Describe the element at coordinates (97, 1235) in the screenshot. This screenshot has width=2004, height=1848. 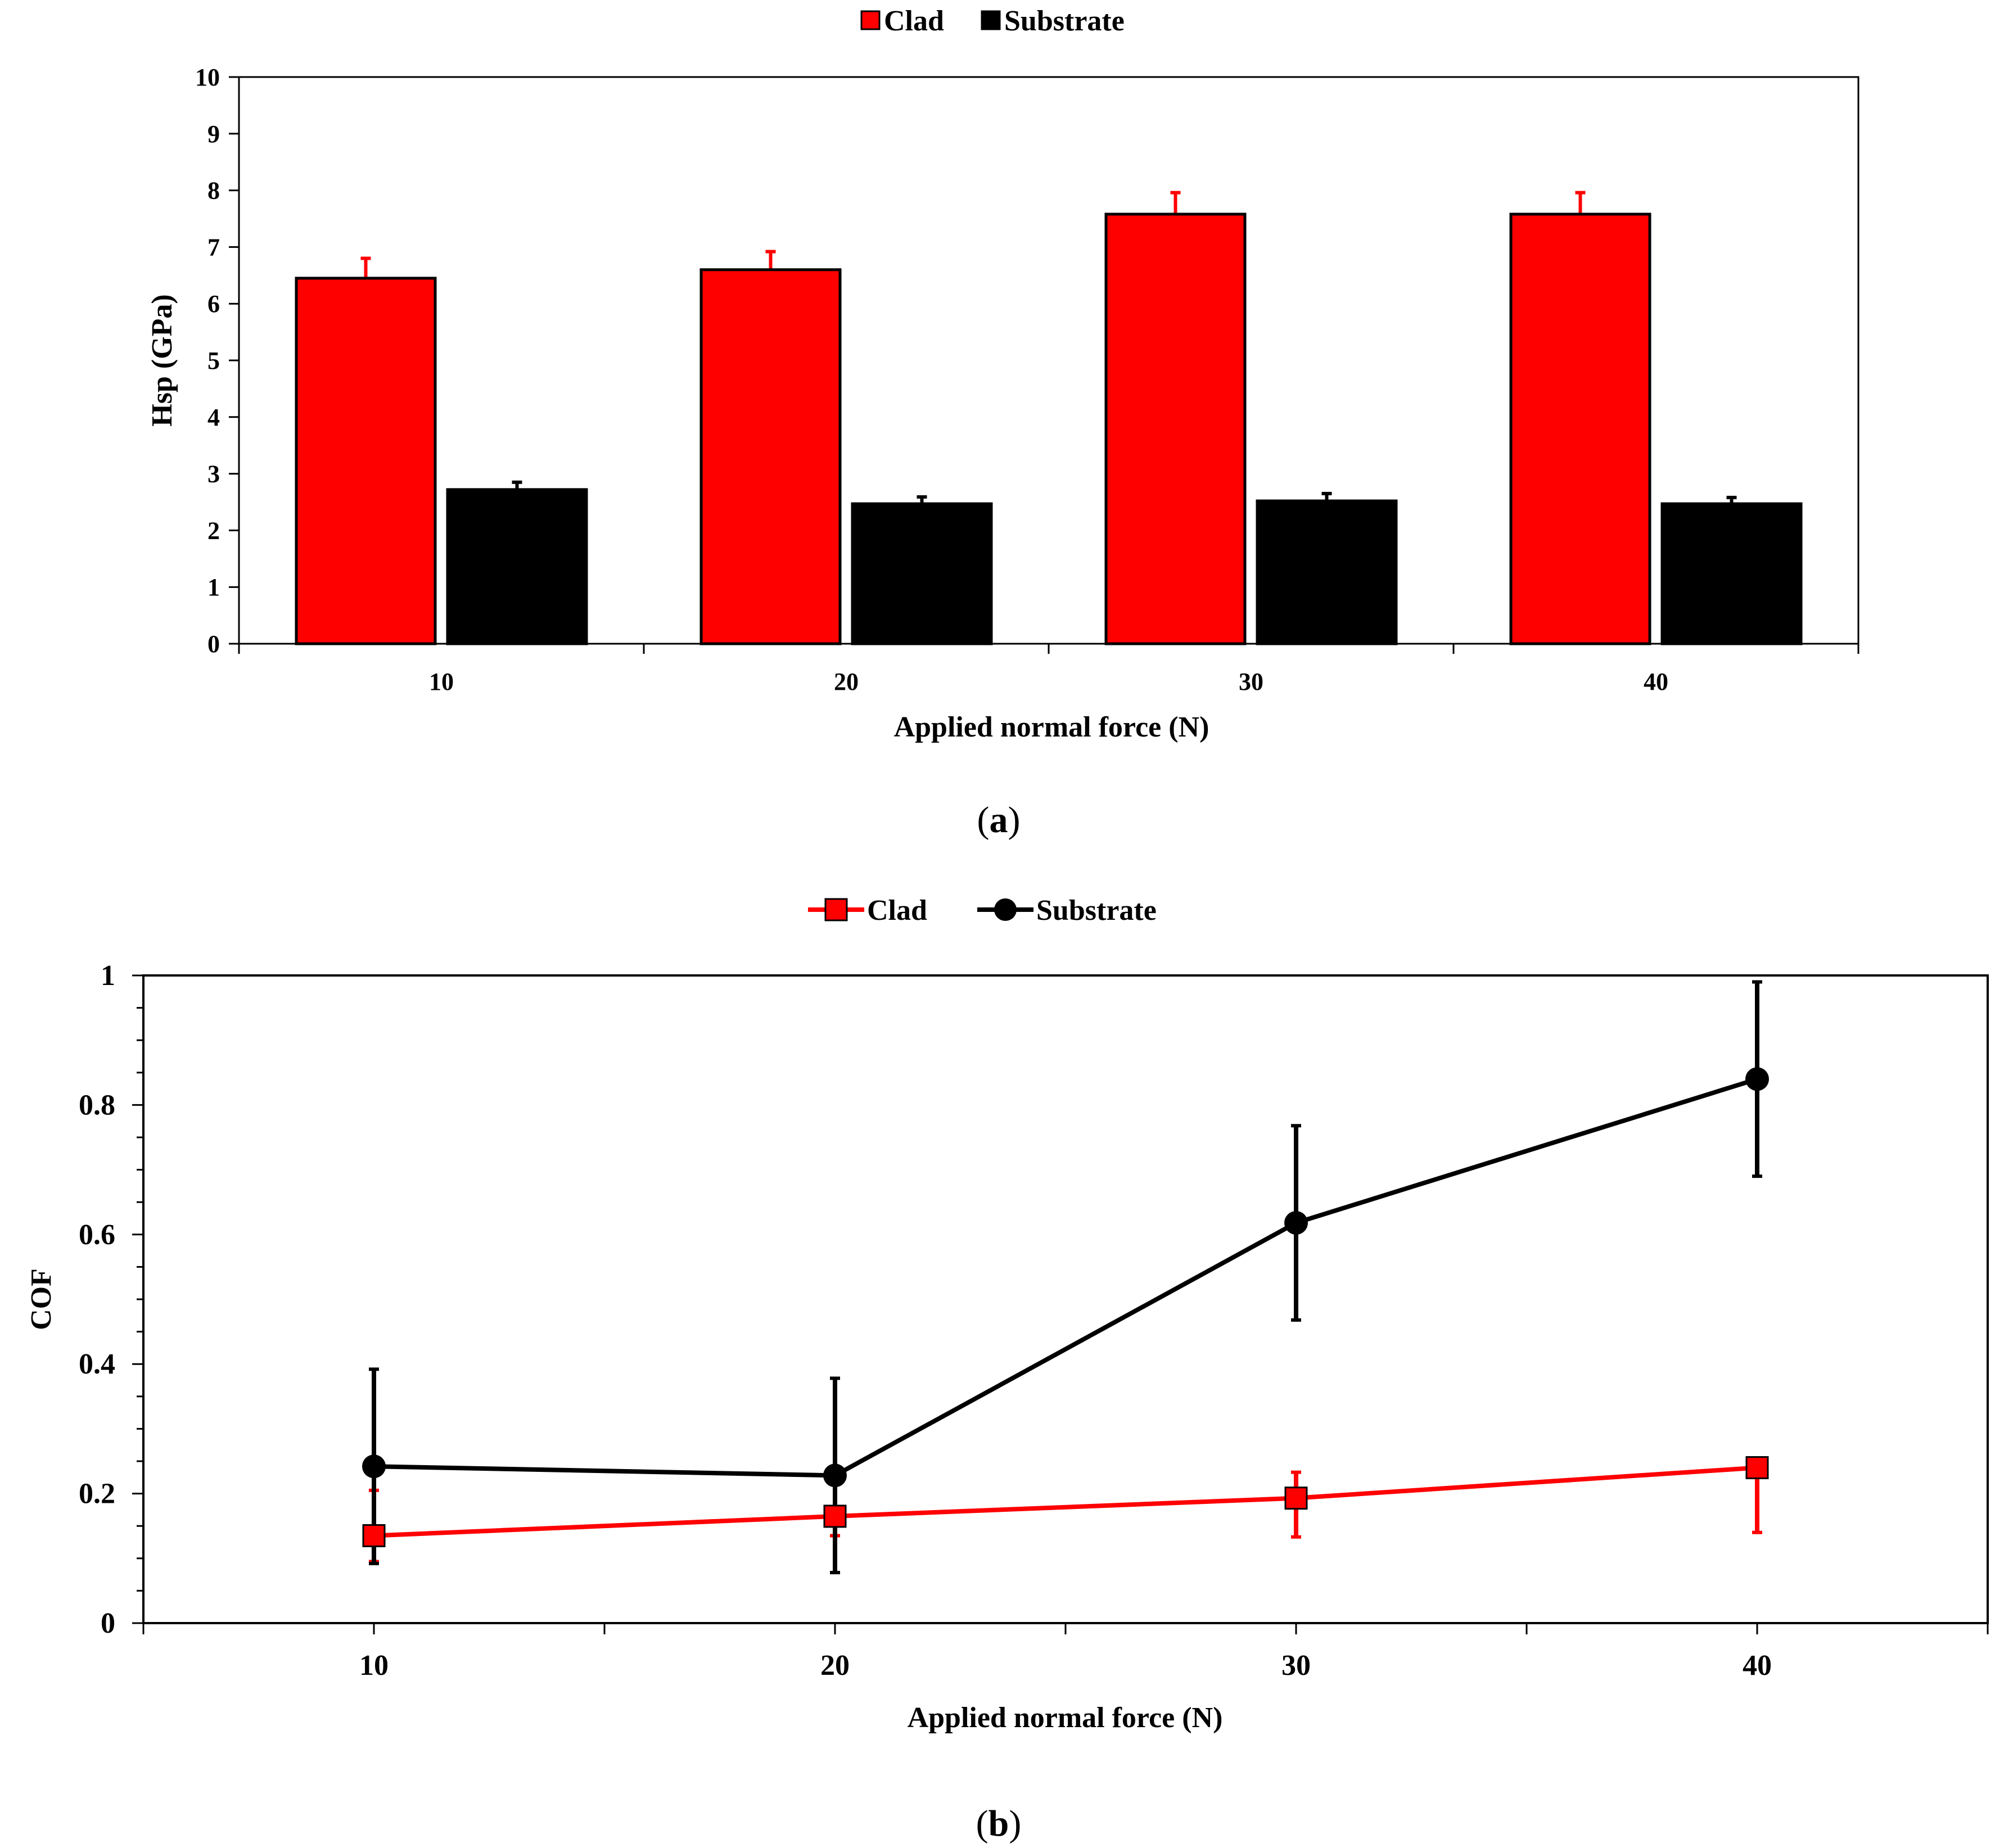
I see `y-tick-label-b: 0.6` at that location.